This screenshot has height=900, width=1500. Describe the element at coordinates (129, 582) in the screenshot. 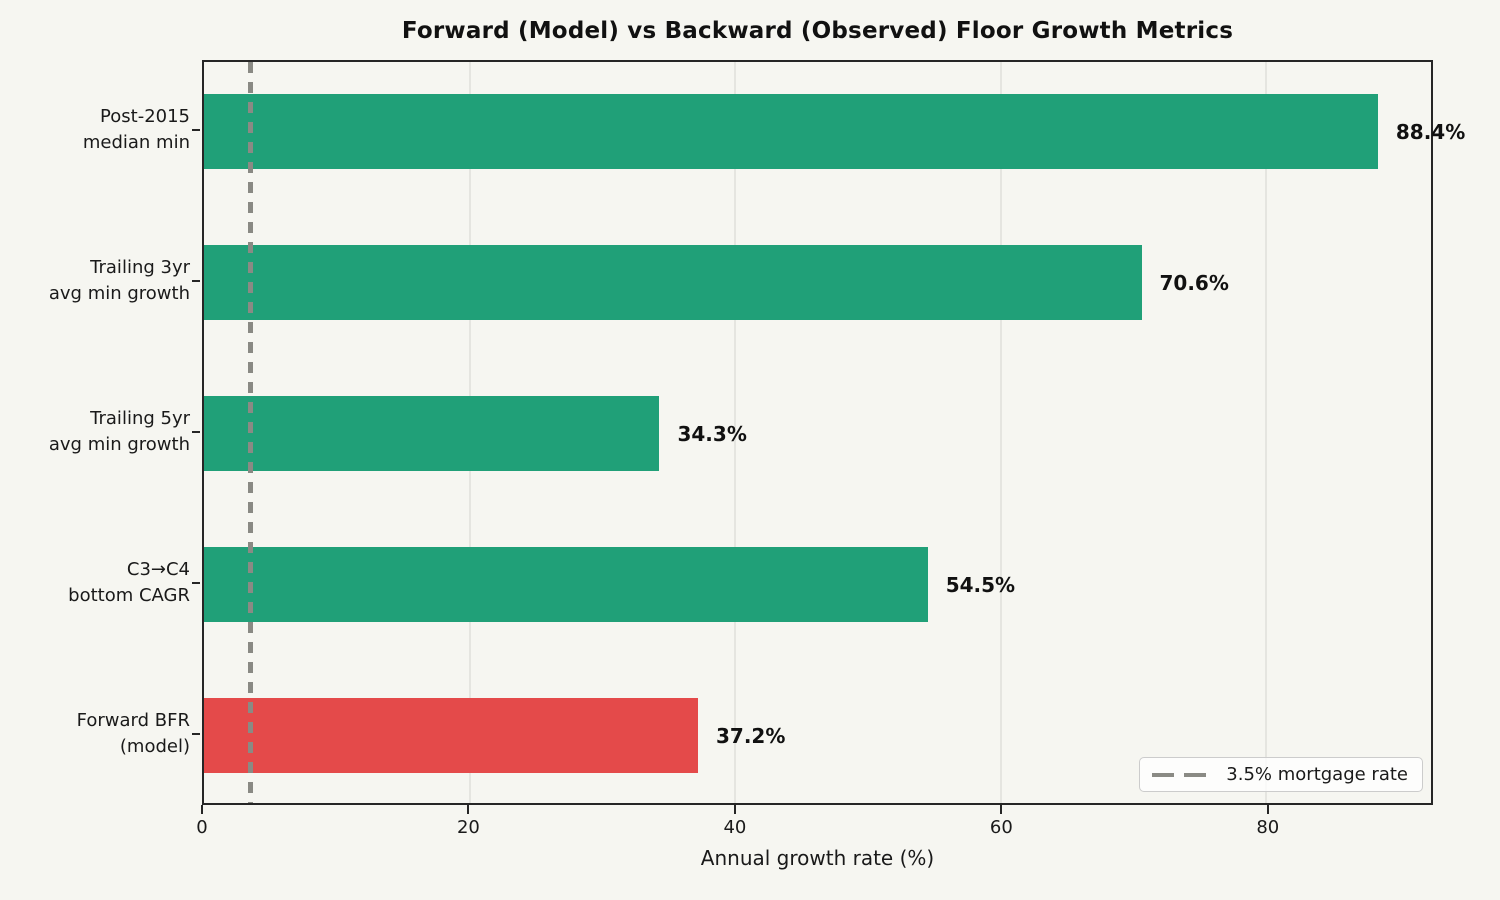

I see `y-tick-label-c3-c4-bottom-cagr: C3→C4 bottom CAGR` at that location.